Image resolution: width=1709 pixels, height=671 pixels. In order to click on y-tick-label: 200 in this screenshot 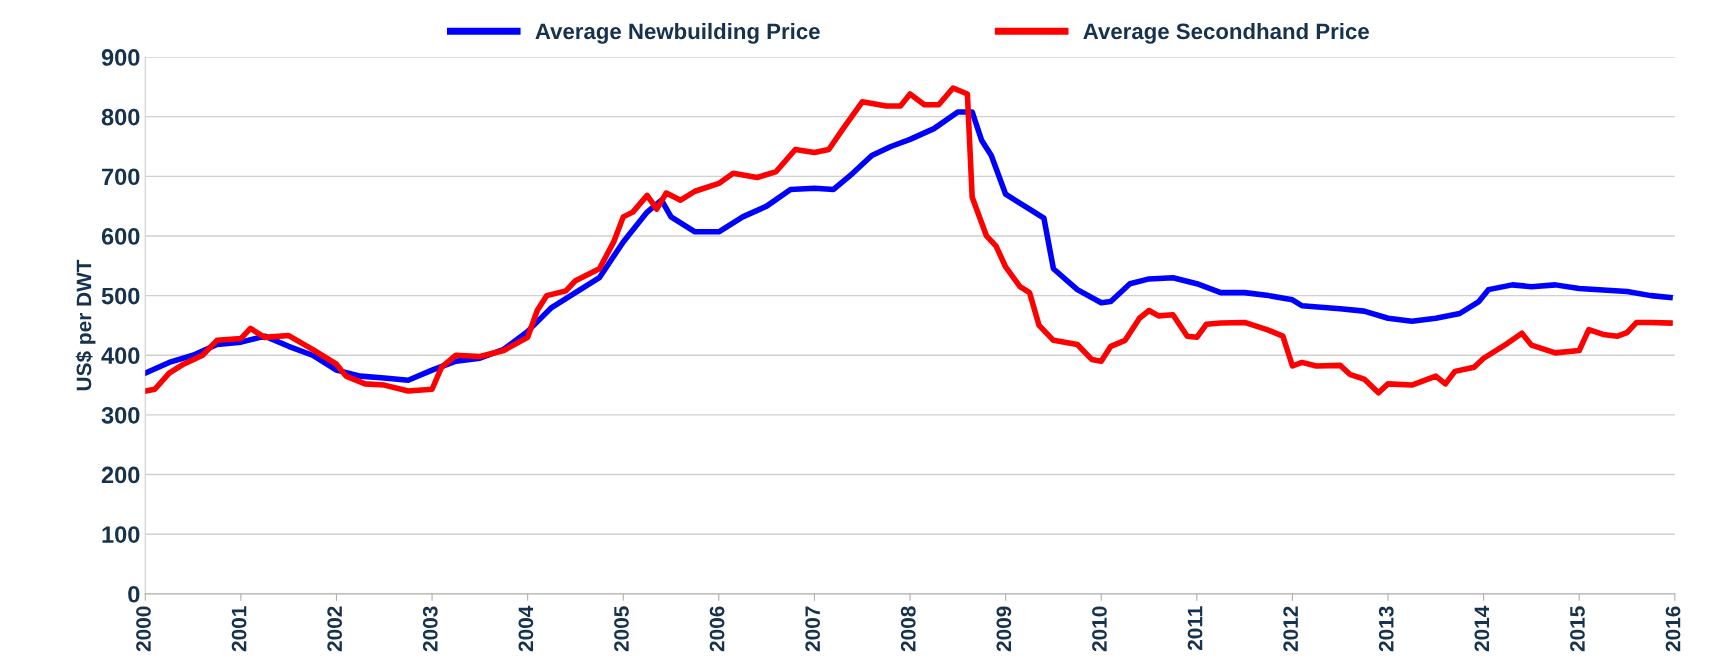, I will do `click(120, 475)`.